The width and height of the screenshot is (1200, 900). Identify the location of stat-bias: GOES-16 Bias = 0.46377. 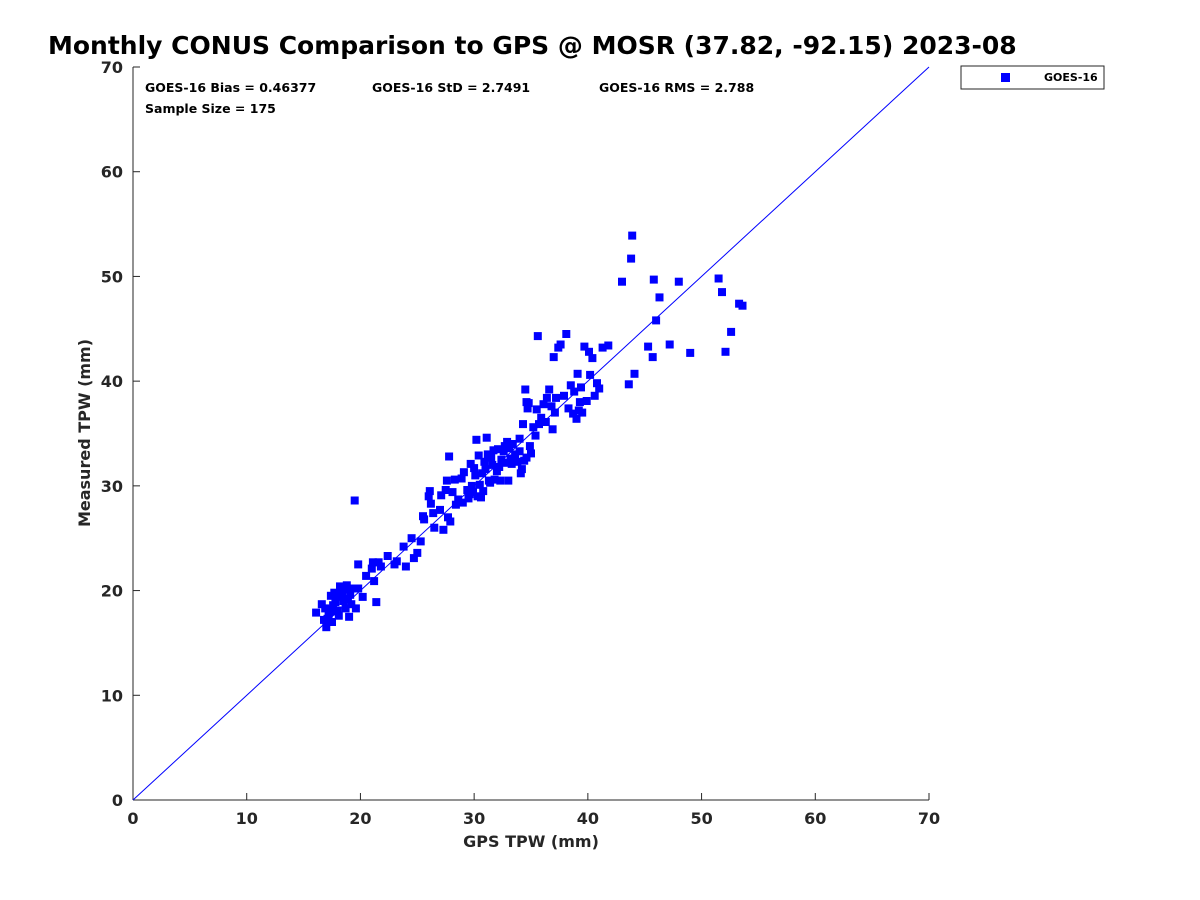
(230, 87).